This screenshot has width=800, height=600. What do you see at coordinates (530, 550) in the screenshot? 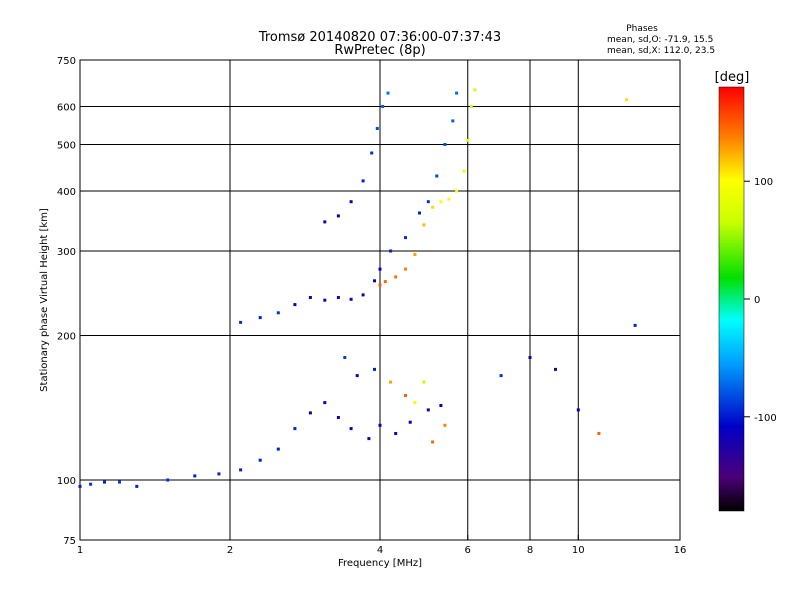
I see `x-tick-label: 8` at bounding box center [530, 550].